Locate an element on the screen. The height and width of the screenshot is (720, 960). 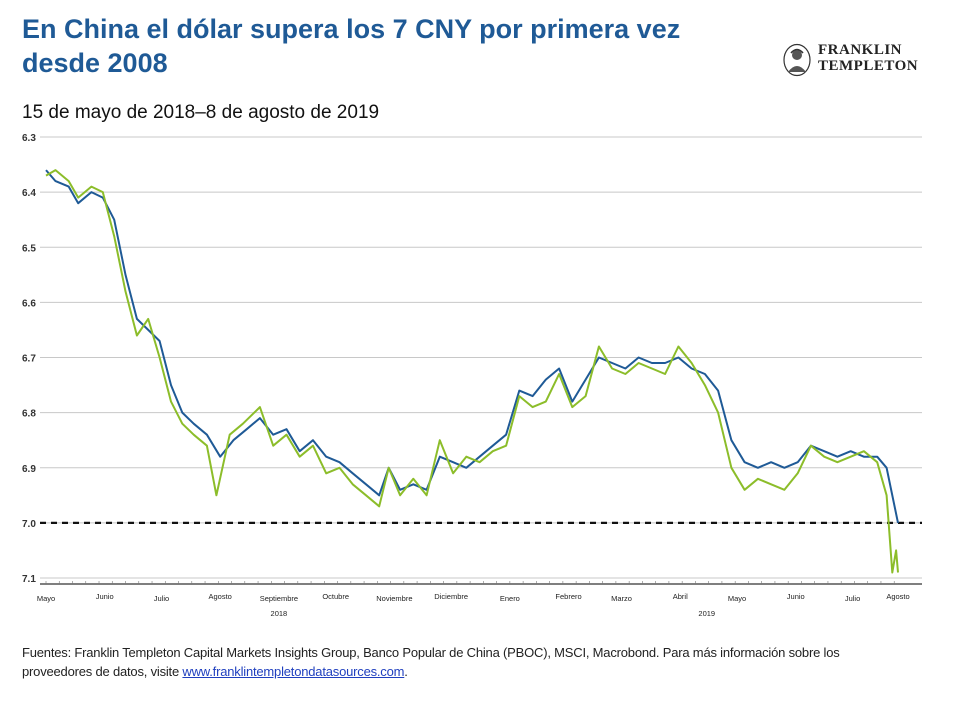
franklin-templeton-logo: FRANKLIN TEMPLETON is located at coordinates (857, 60).